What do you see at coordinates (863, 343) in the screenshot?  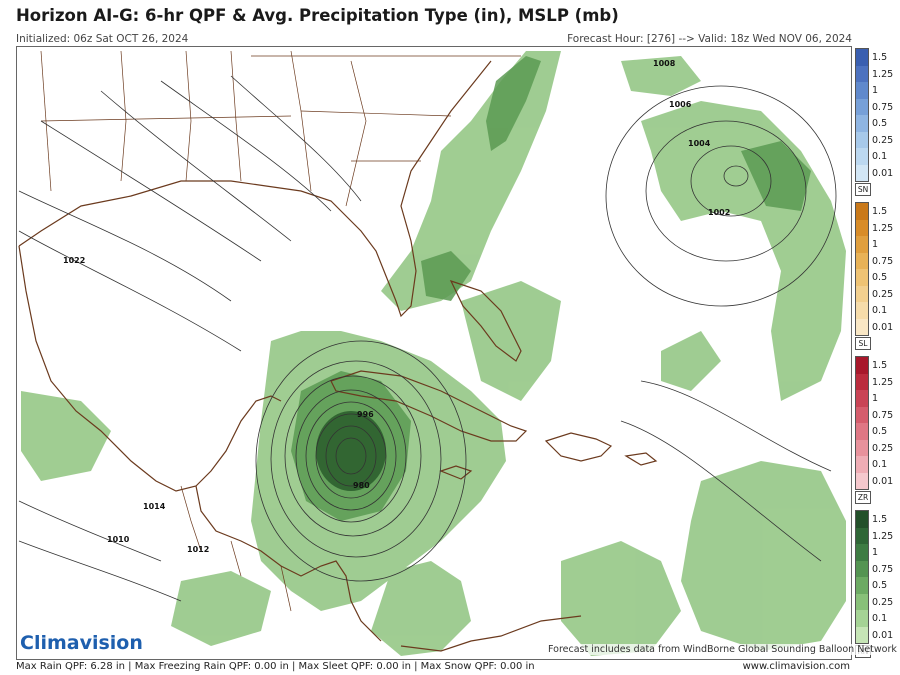 I see `legend-type-sleet: SL` at bounding box center [863, 343].